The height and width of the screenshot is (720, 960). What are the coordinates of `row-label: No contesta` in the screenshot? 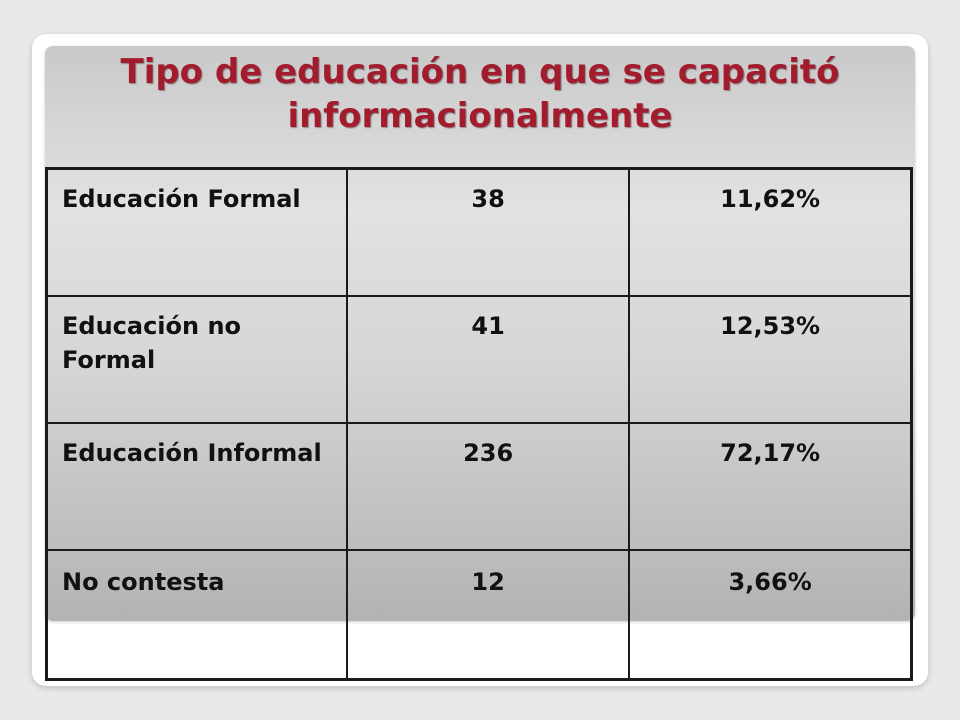 It's located at (196, 615).